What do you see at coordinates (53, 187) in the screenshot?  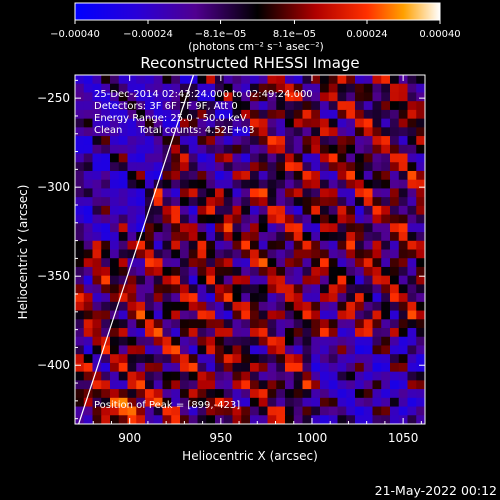 I see `y-tick-label: −300` at bounding box center [53, 187].